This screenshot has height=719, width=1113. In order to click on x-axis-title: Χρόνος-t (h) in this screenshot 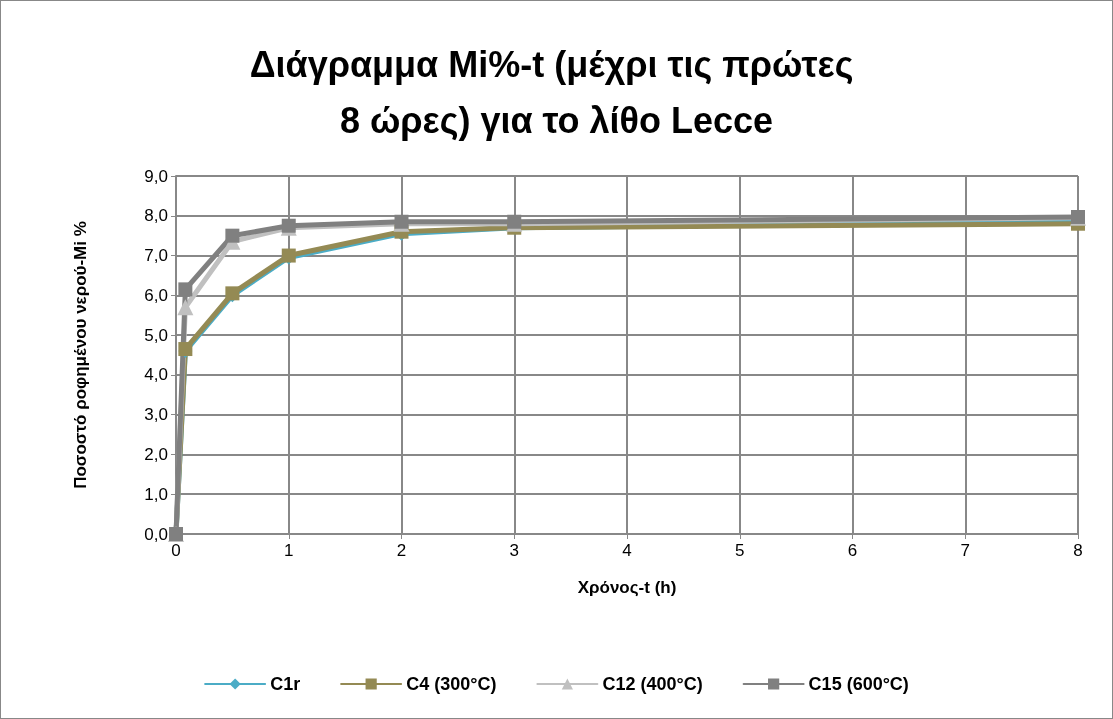, I will do `click(627, 587)`.